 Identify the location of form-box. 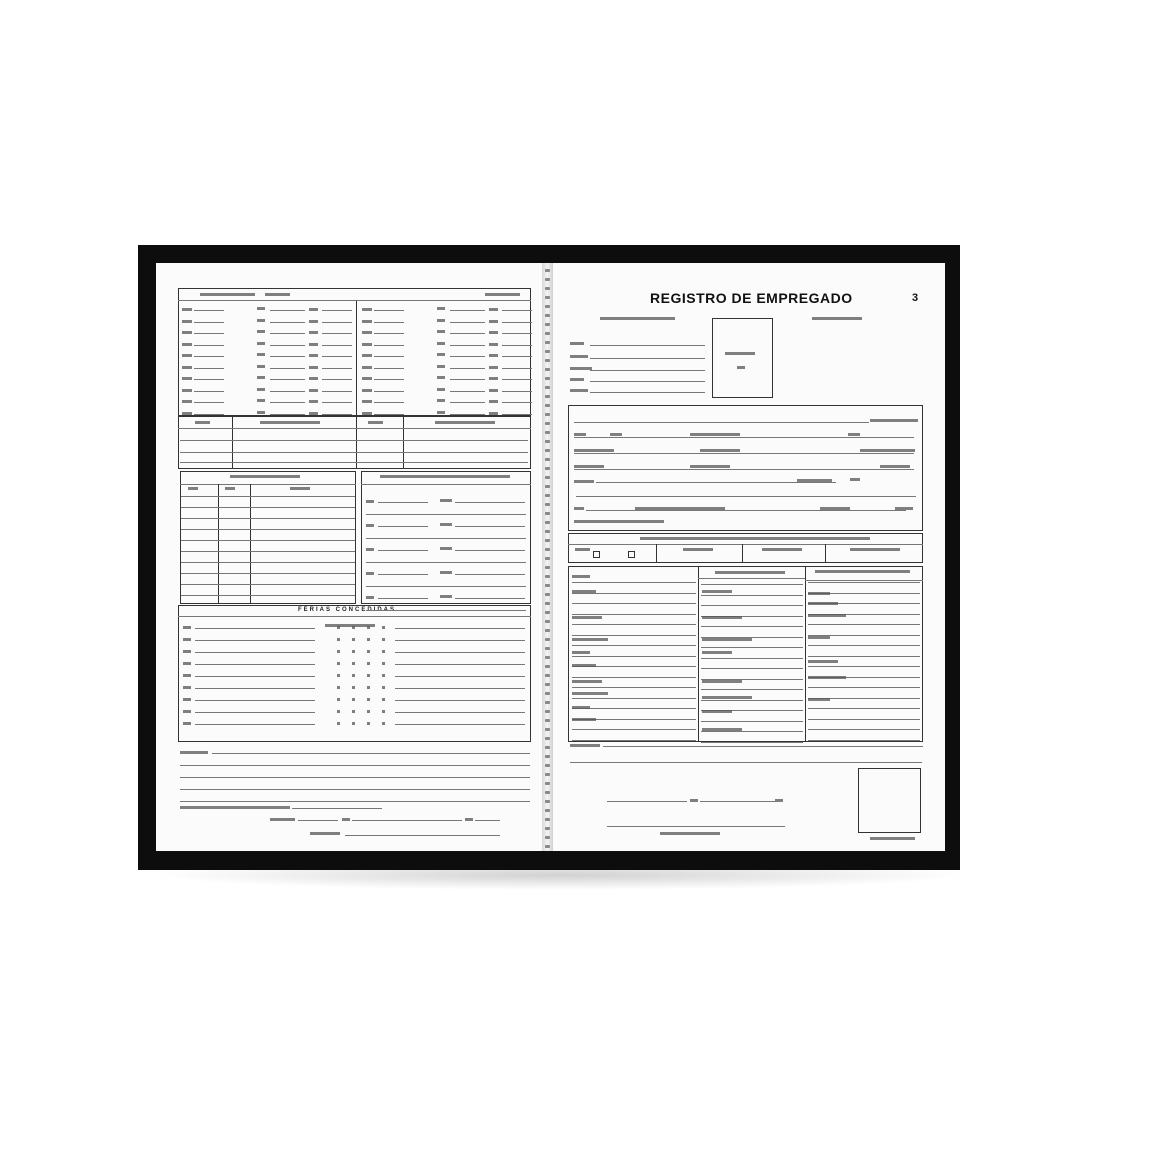
(354, 673).